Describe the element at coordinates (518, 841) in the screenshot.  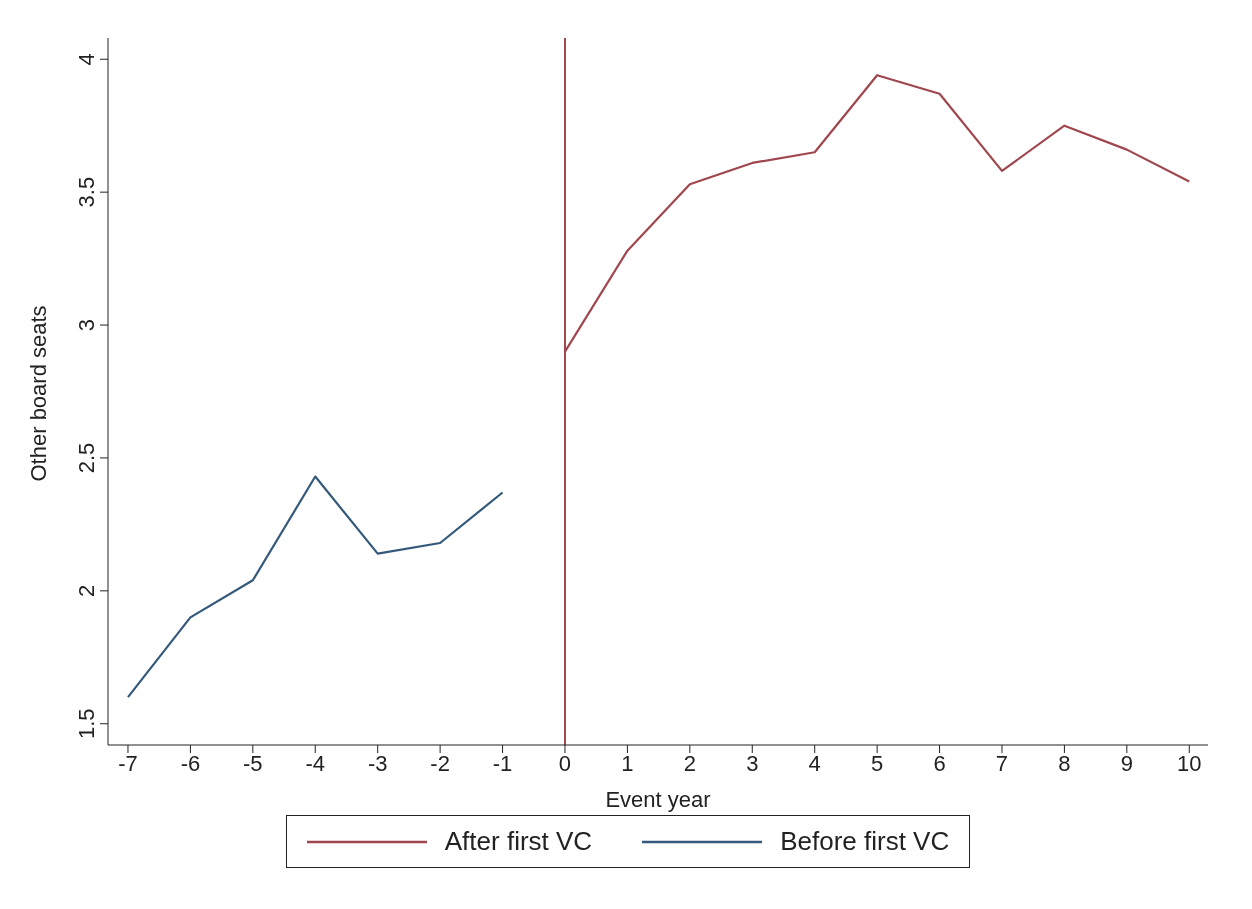
I see `legend-label: After first VC` at that location.